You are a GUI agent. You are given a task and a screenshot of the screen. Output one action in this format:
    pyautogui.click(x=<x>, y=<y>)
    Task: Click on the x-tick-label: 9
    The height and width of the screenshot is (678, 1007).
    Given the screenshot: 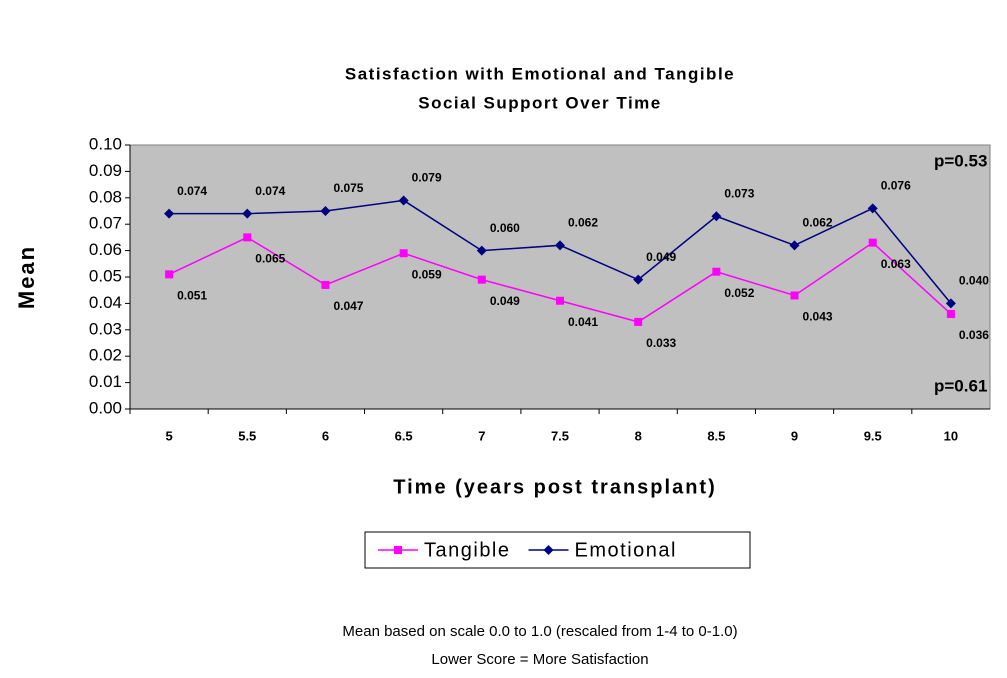 What is the action you would take?
    pyautogui.click(x=794, y=435)
    